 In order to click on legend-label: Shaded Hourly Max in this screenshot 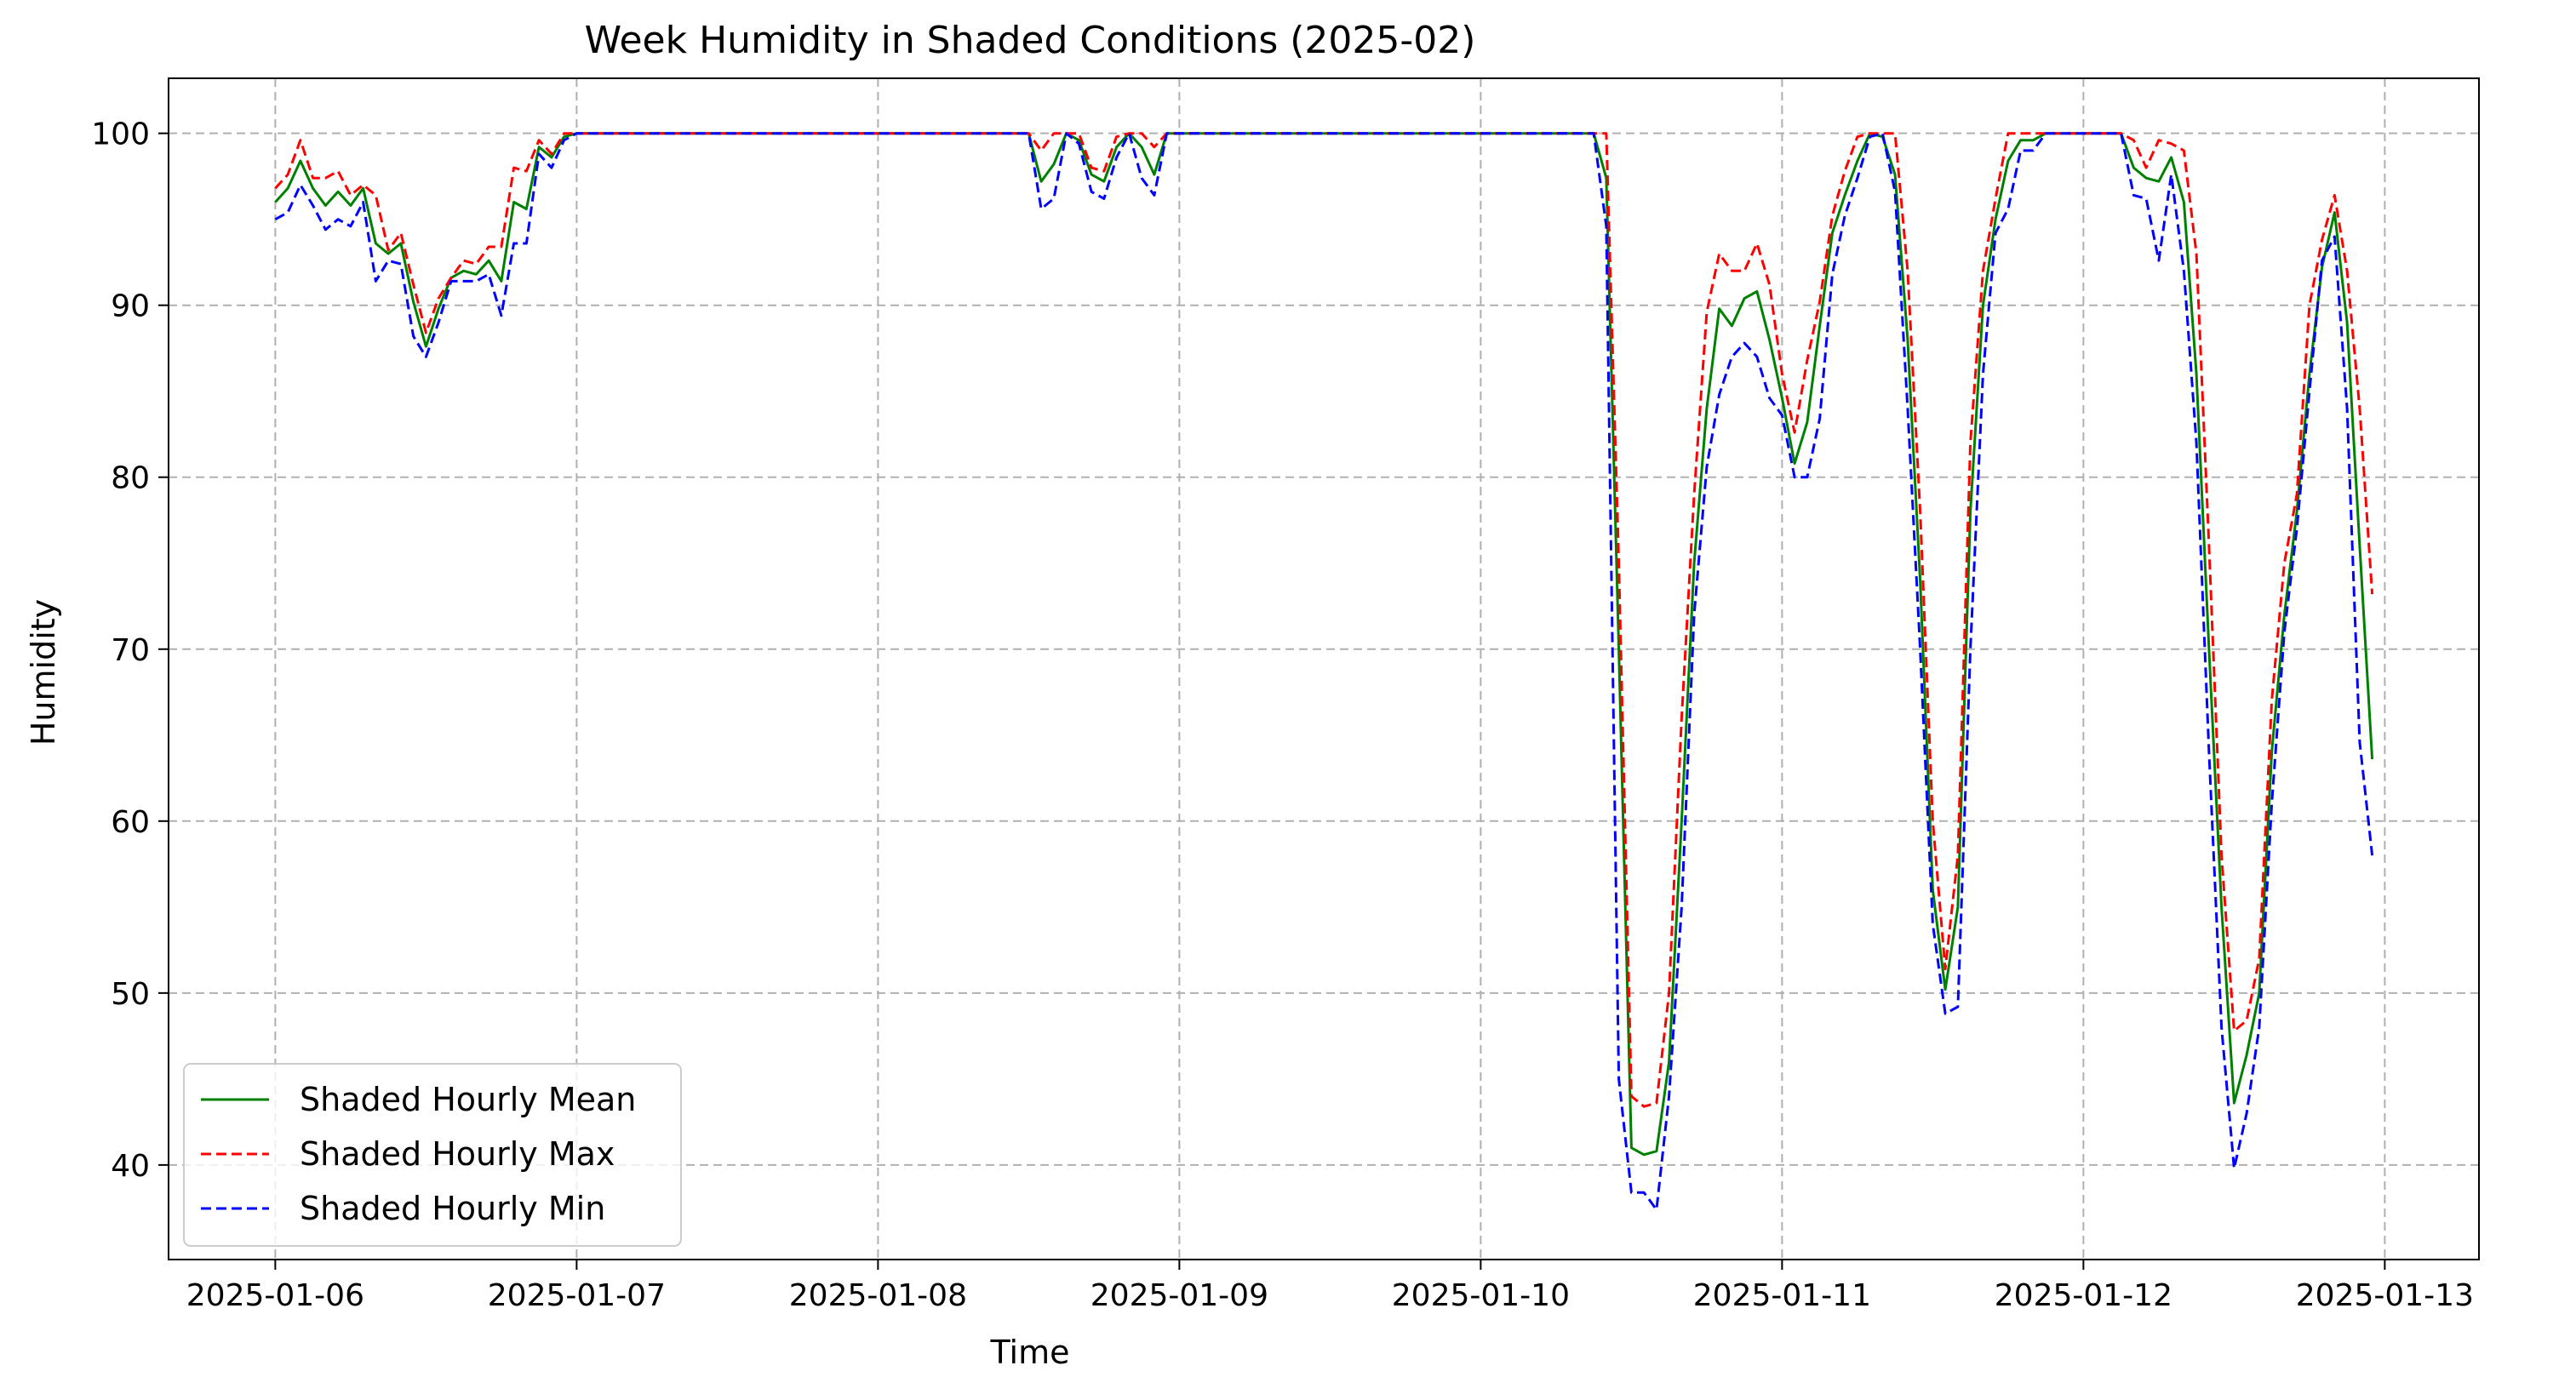, I will do `click(458, 1154)`.